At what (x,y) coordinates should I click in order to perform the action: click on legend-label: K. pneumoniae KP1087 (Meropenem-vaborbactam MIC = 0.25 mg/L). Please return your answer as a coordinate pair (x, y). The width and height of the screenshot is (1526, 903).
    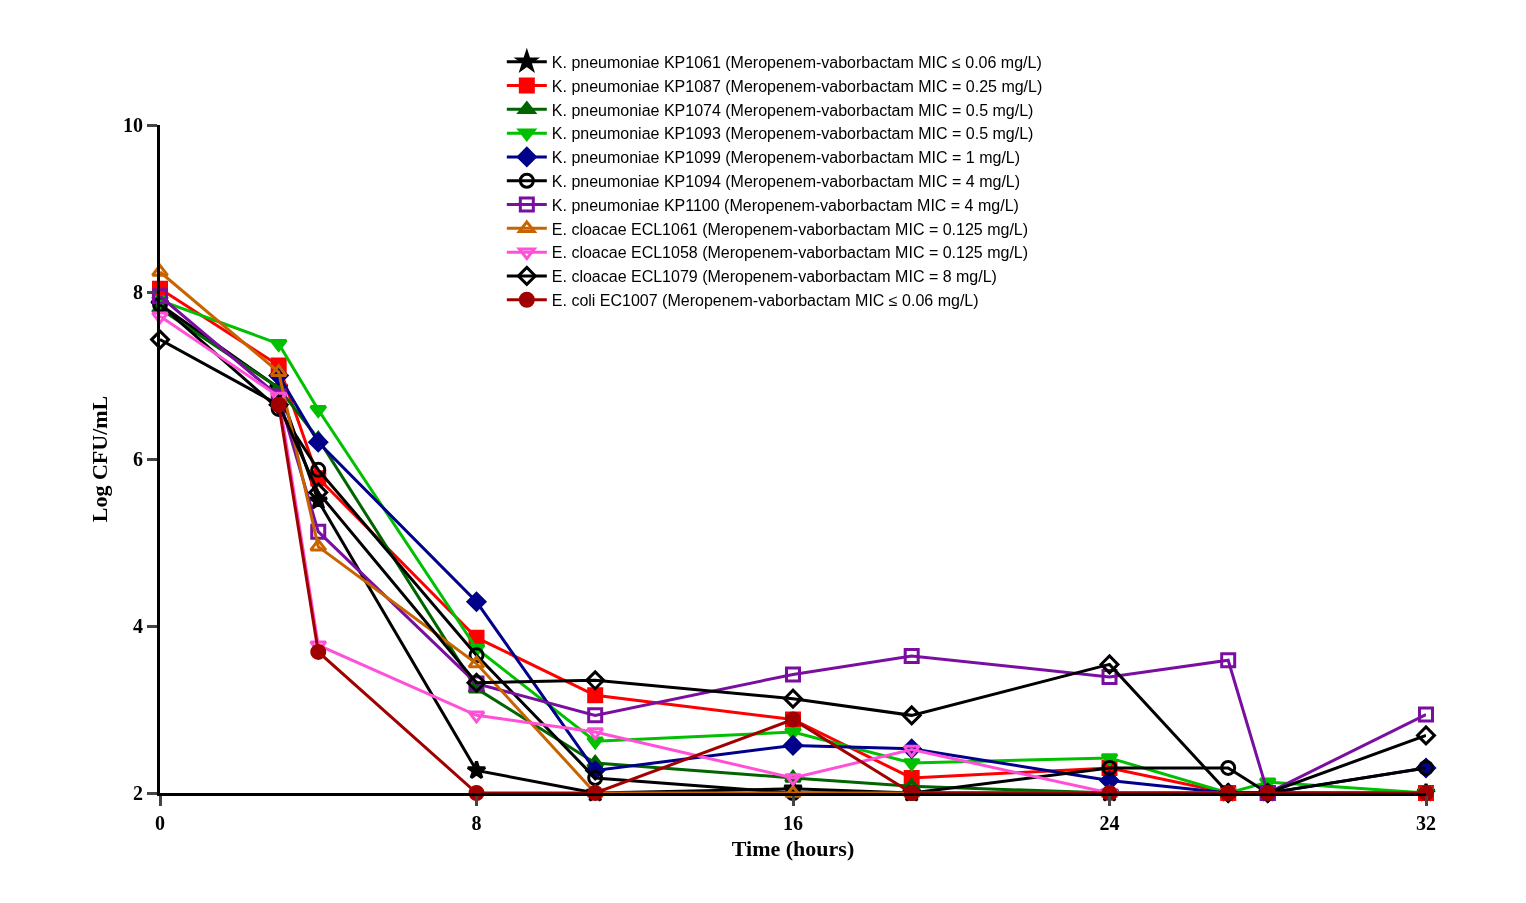
    Looking at the image, I should click on (797, 86).